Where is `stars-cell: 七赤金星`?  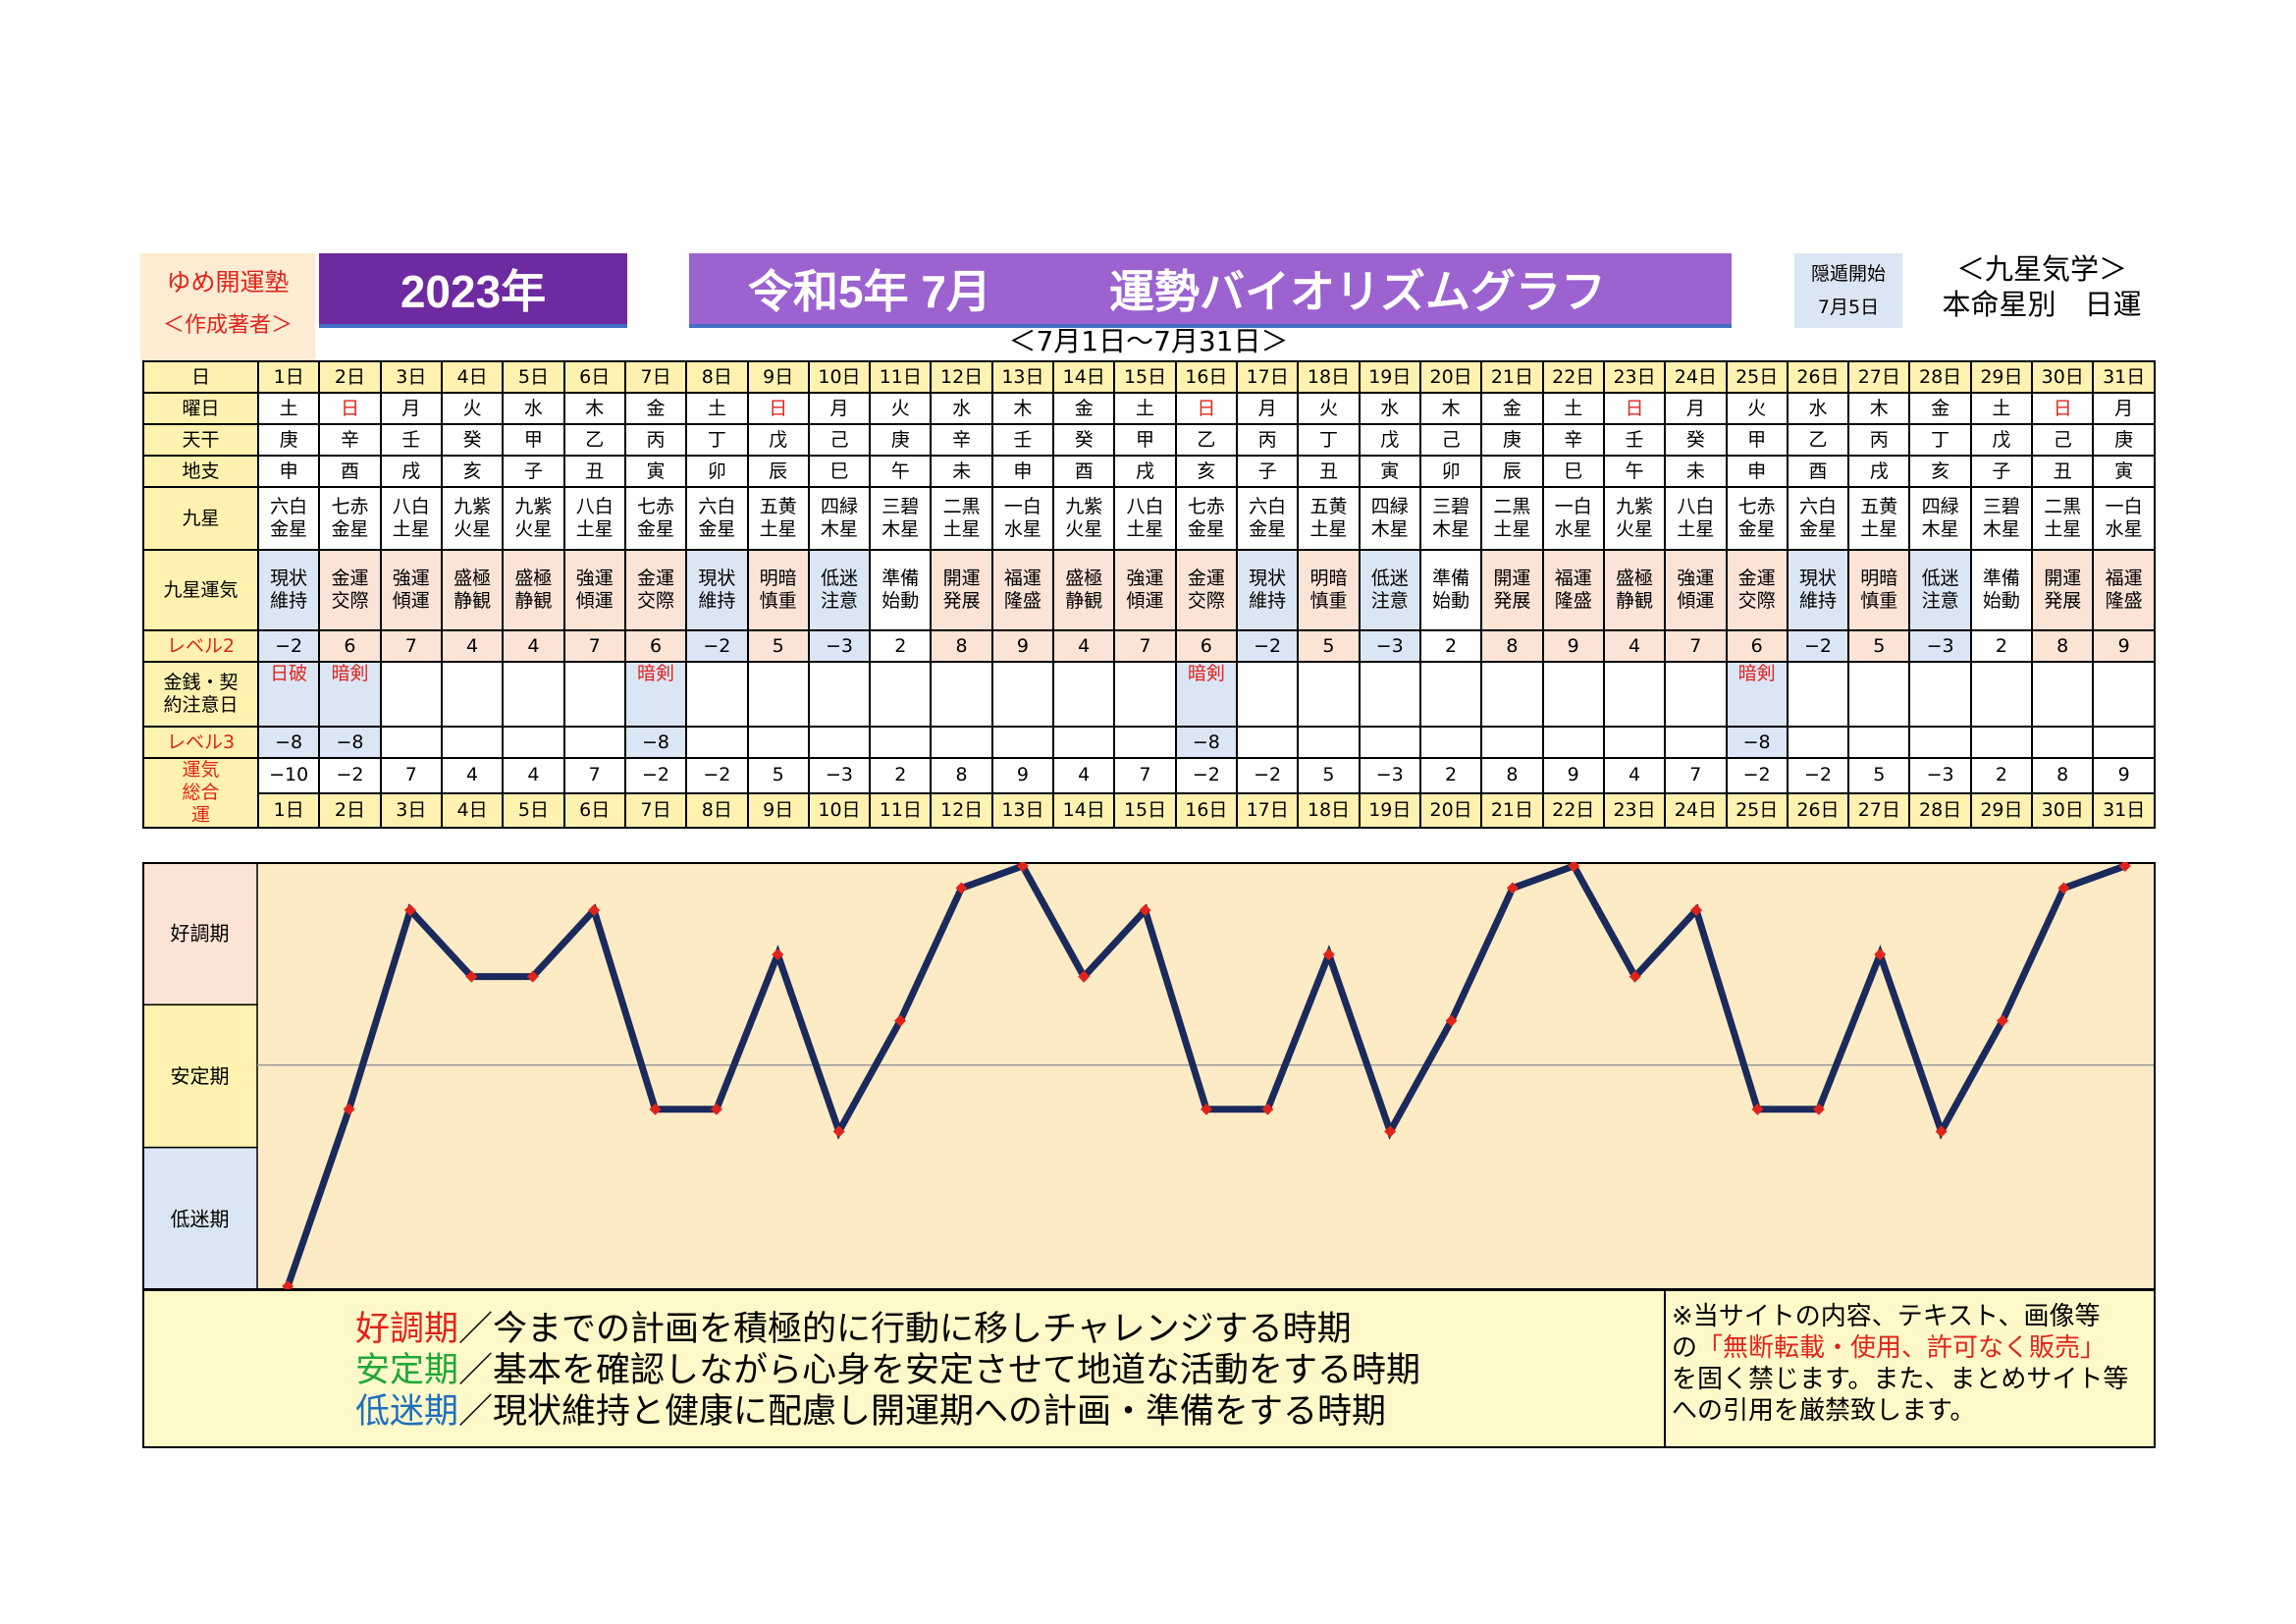
stars-cell: 七赤金星 is located at coordinates (1206, 518).